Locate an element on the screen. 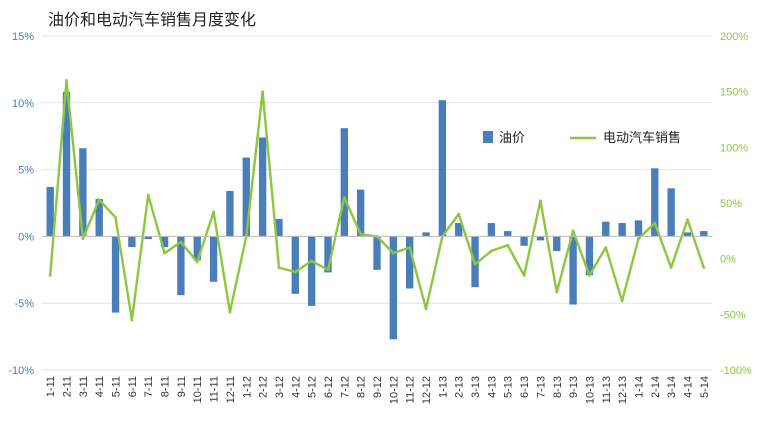 The height and width of the screenshot is (444, 762). y-left-tick-label: -10% is located at coordinates (21, 371).